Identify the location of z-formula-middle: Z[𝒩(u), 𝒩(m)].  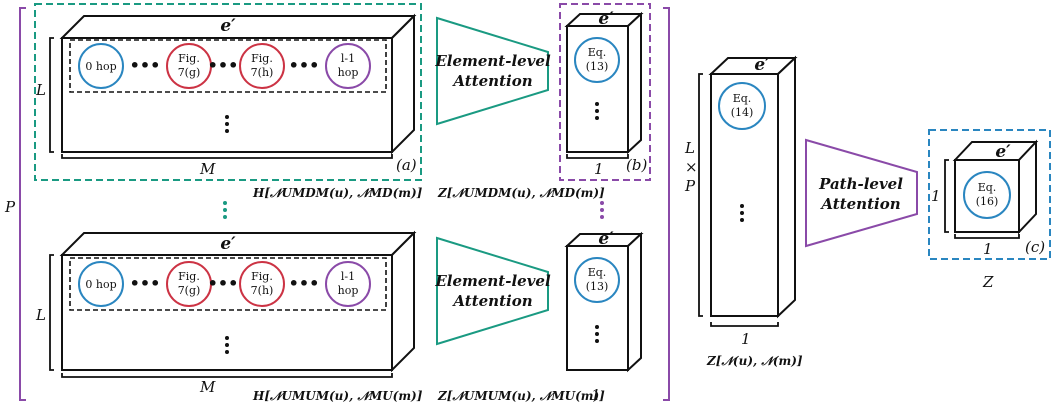
(754, 361).